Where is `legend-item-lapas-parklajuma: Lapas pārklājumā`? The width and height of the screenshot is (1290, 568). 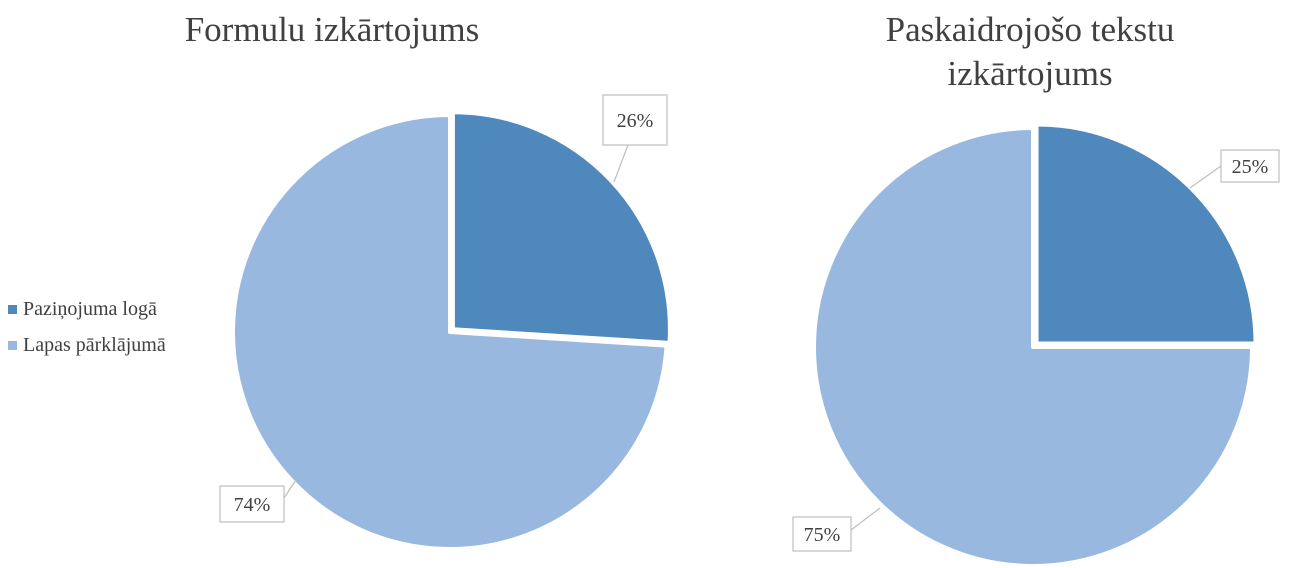
legend-item-lapas-parklajuma: Lapas pārklājumā is located at coordinates (87, 345).